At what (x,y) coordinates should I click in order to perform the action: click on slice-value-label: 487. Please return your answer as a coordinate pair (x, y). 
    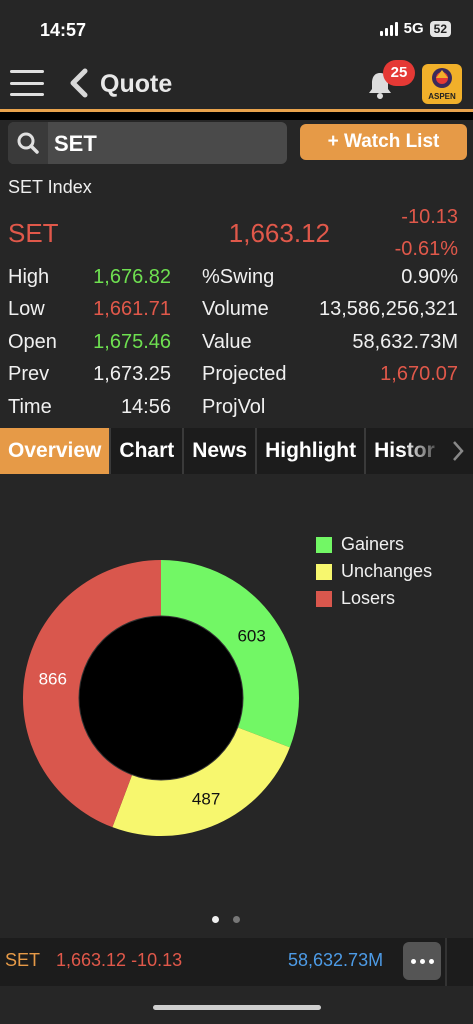
    Looking at the image, I should click on (206, 798).